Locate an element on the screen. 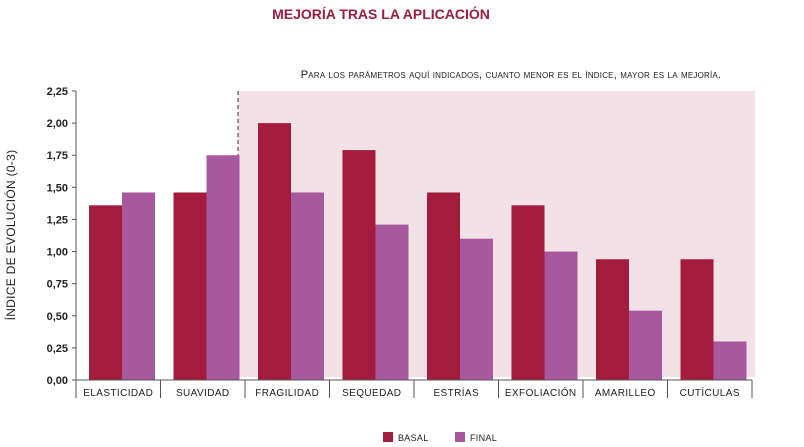  legend-label-basal: BASAL is located at coordinates (413, 438).